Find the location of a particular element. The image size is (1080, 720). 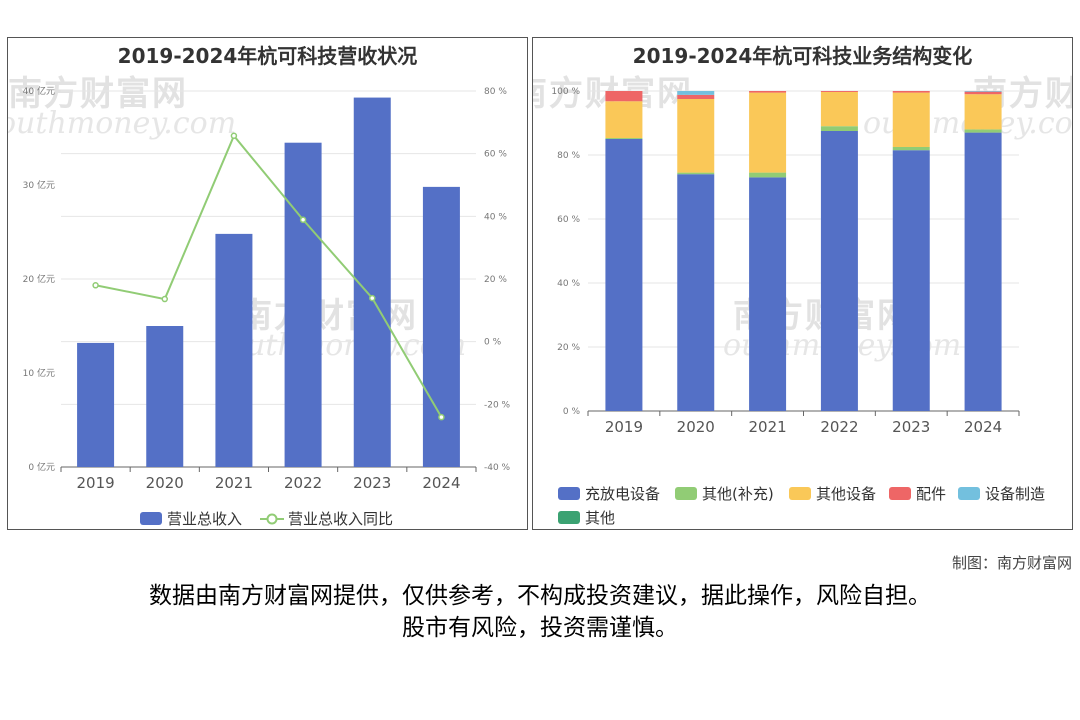

legend-label: 其他 is located at coordinates (600, 518).